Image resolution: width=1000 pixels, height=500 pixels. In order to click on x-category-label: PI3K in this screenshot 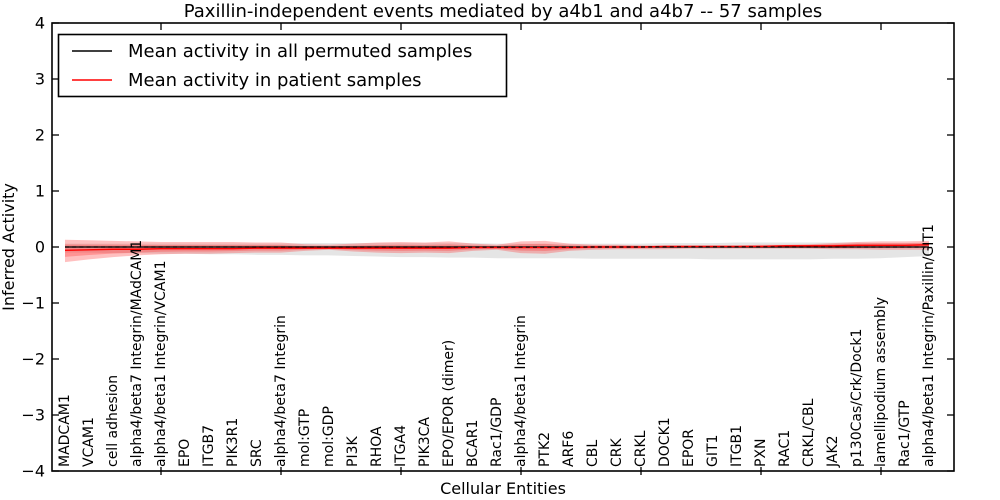, I will do `click(353, 451)`.